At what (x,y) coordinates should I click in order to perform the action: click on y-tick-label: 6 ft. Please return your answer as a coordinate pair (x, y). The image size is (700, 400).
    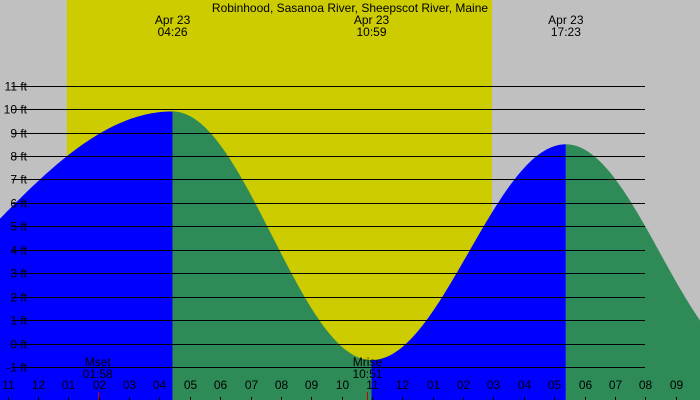
    Looking at the image, I should click on (18, 204).